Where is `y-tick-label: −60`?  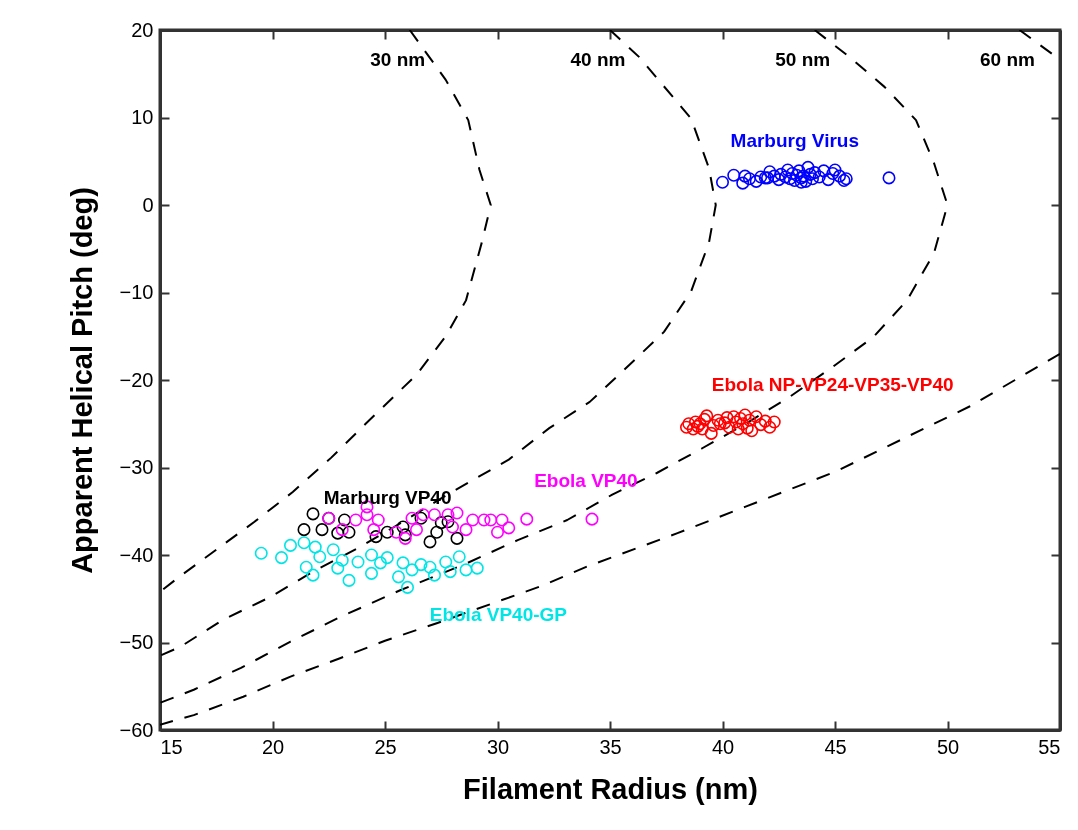 y-tick-label: −60 is located at coordinates (136, 729).